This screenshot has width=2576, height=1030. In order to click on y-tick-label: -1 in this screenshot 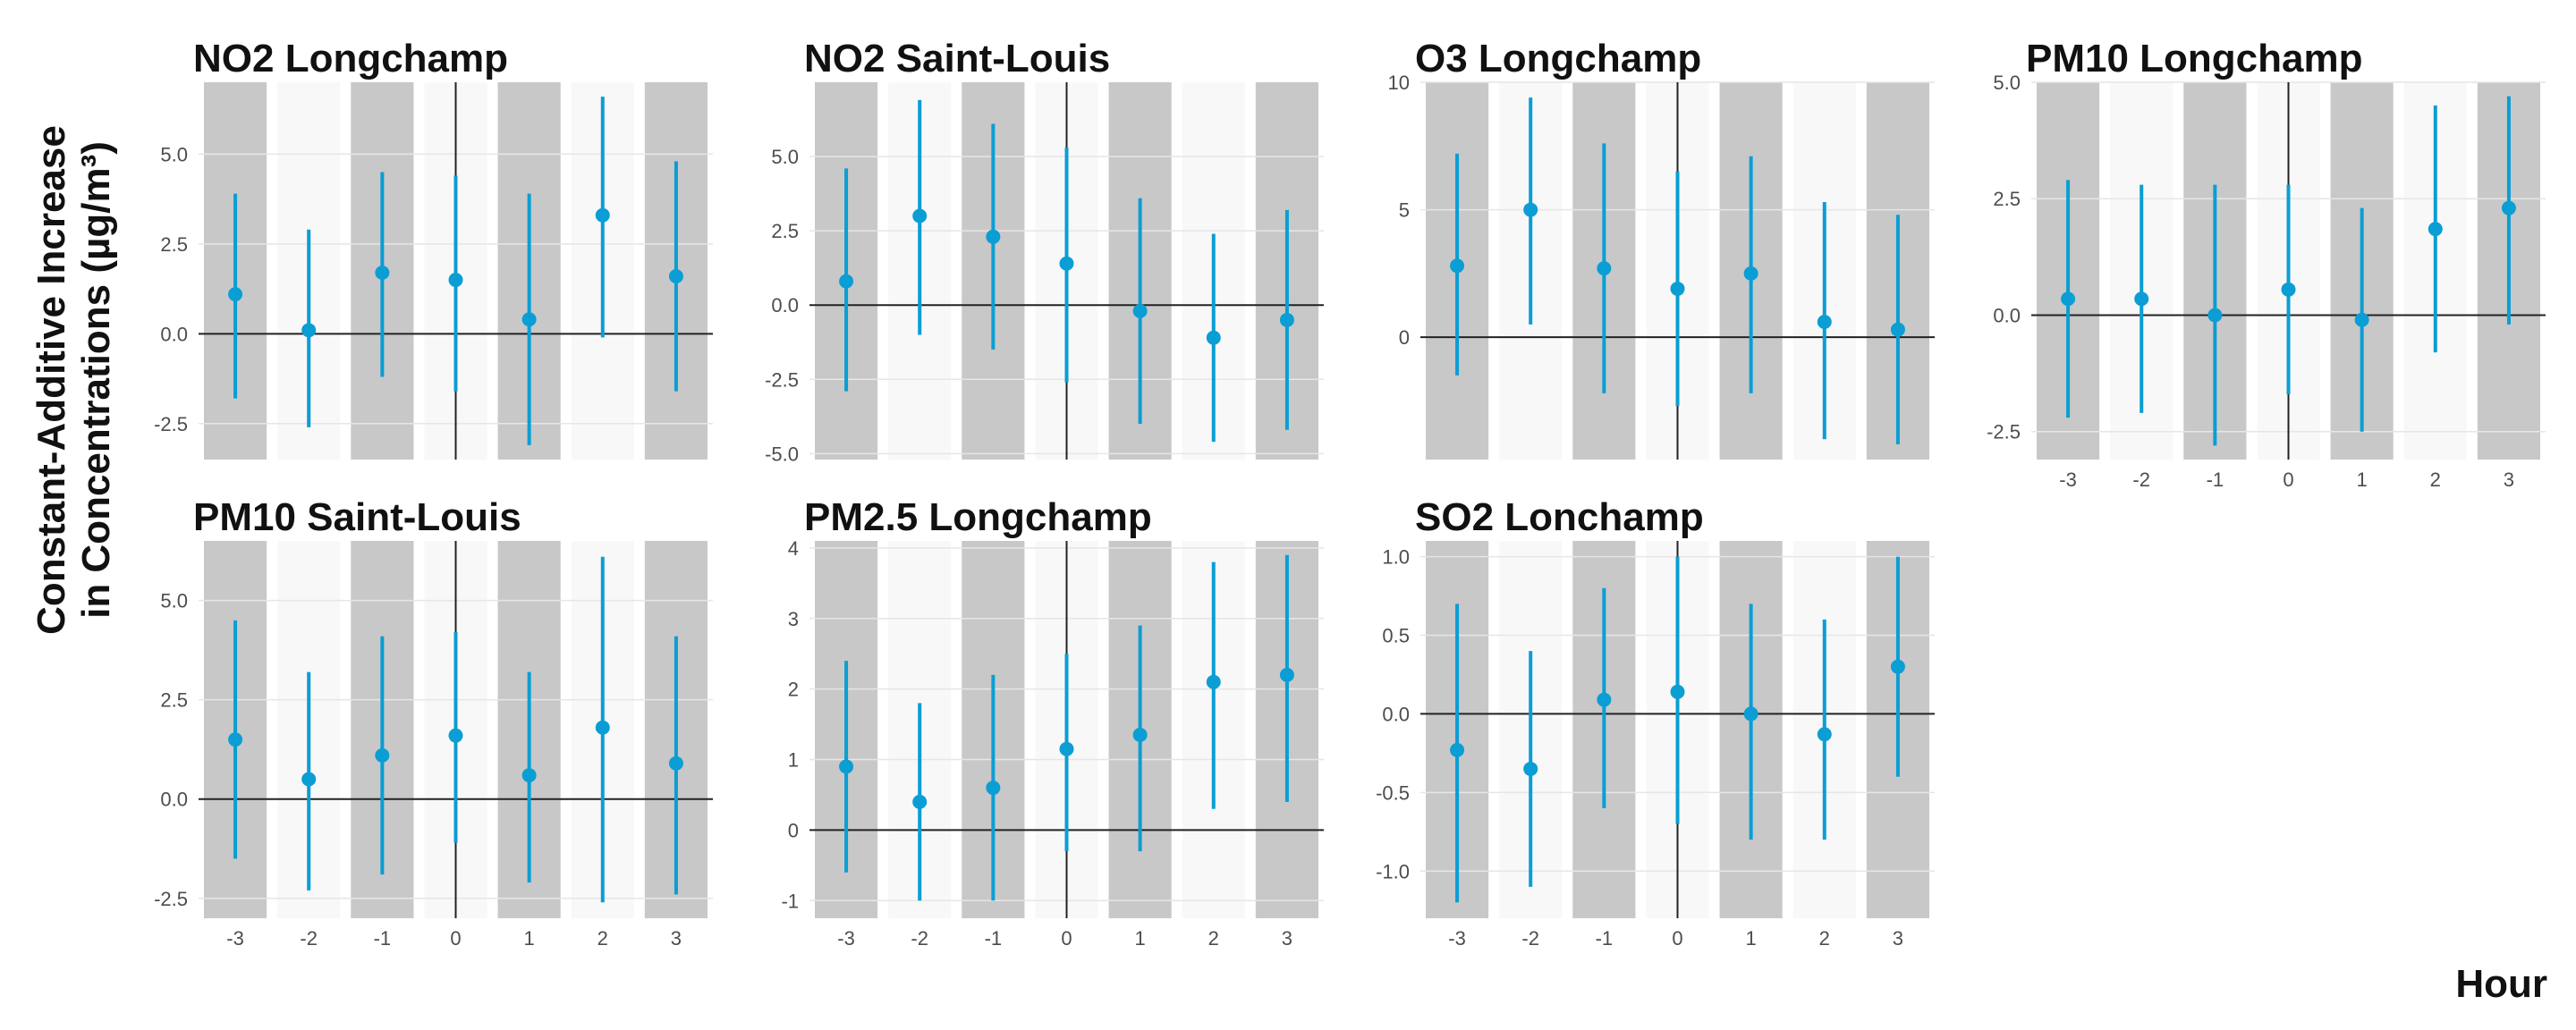, I will do `click(790, 901)`.